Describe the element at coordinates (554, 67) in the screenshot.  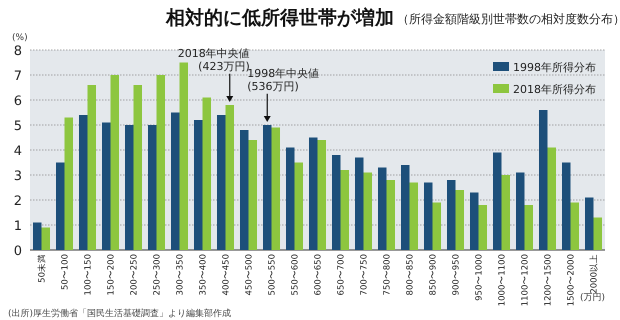
I see `legend-label: 1998年所得分布` at that location.